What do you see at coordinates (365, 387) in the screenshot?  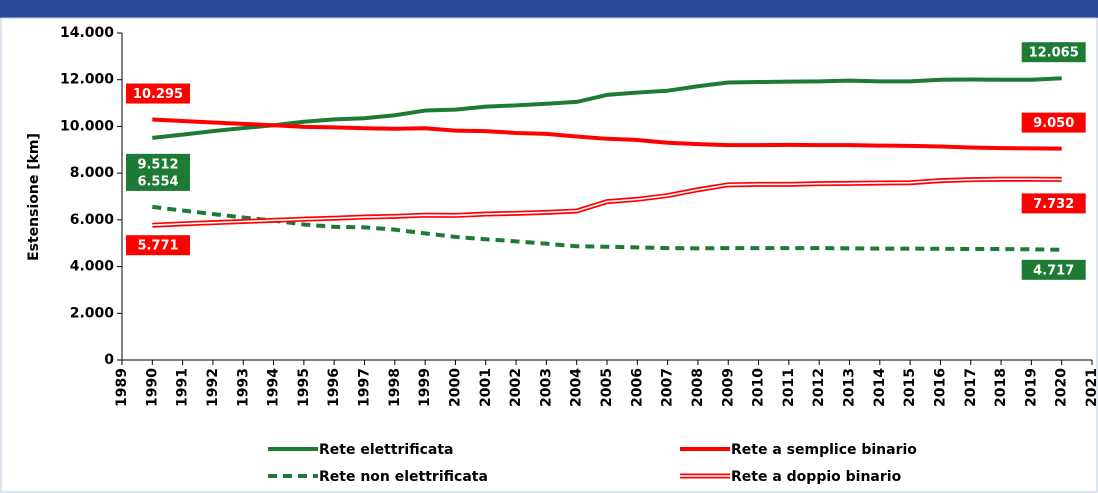 I see `x-tick-label: 1997` at bounding box center [365, 387].